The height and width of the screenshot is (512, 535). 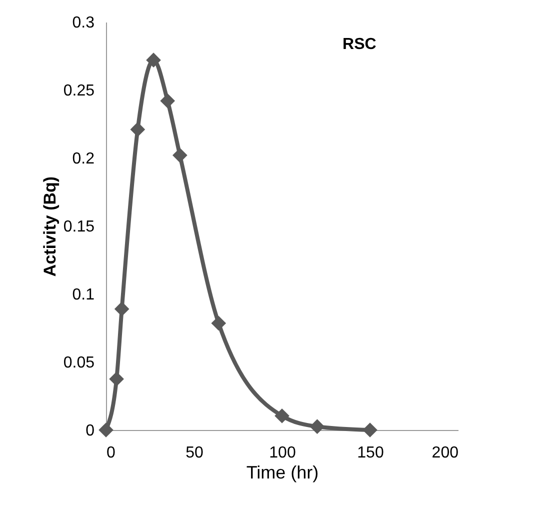 What do you see at coordinates (90, 431) in the screenshot?
I see `y-tick-label: 0` at bounding box center [90, 431].